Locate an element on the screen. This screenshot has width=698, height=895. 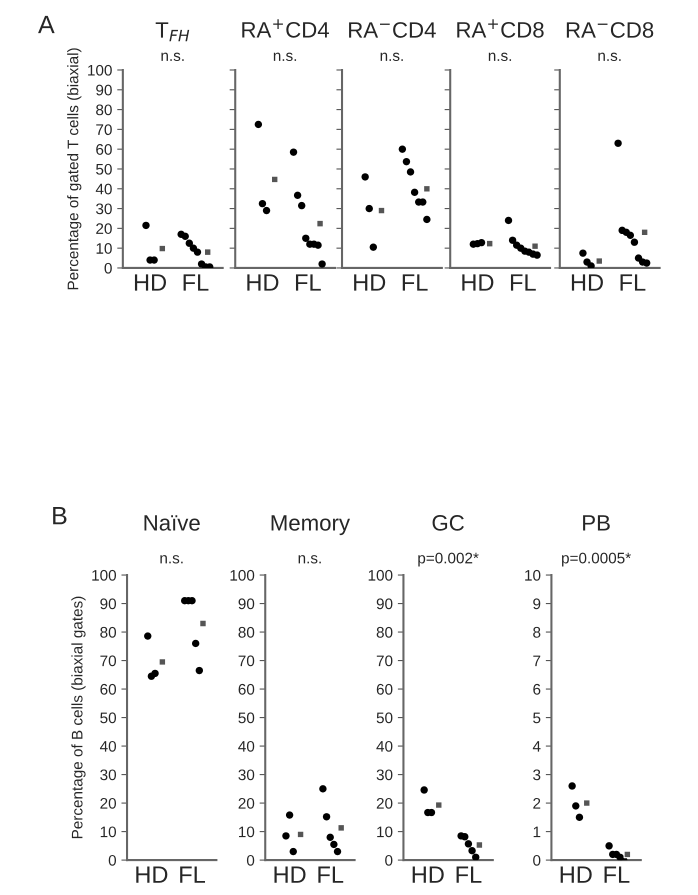
y-tick-label: 7 is located at coordinates (536, 661).